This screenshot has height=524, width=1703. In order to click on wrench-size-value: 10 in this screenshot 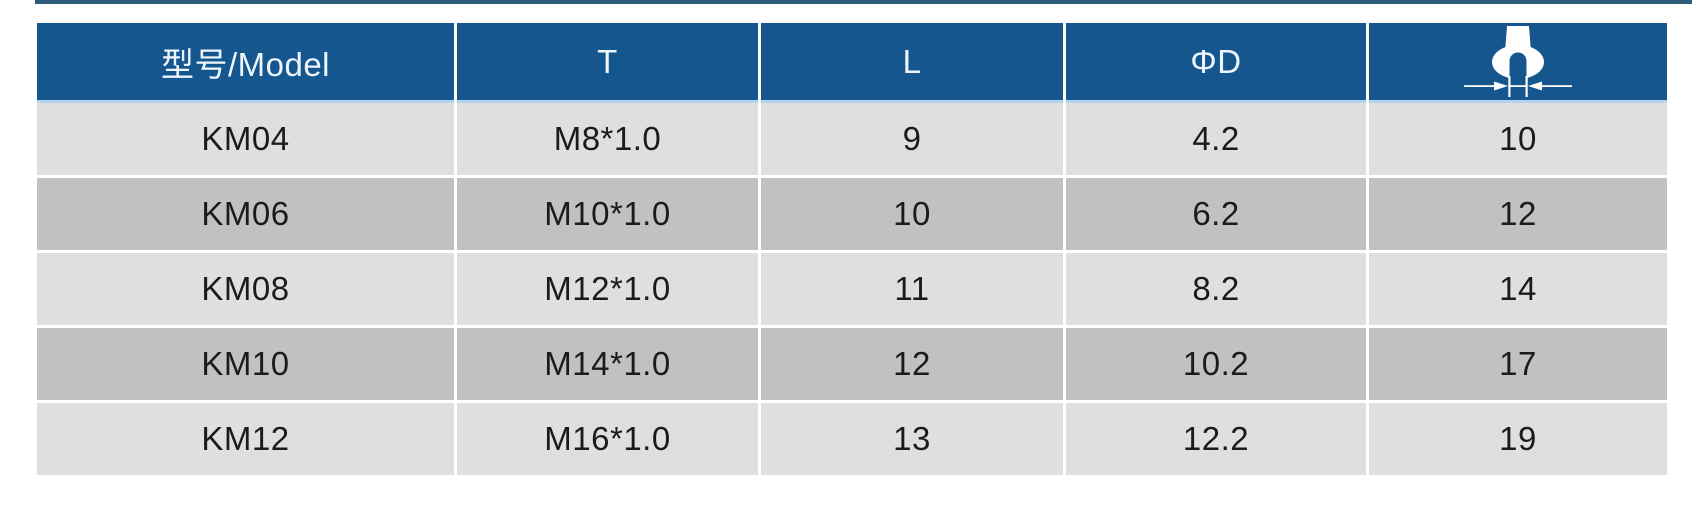, I will do `click(1518, 138)`.